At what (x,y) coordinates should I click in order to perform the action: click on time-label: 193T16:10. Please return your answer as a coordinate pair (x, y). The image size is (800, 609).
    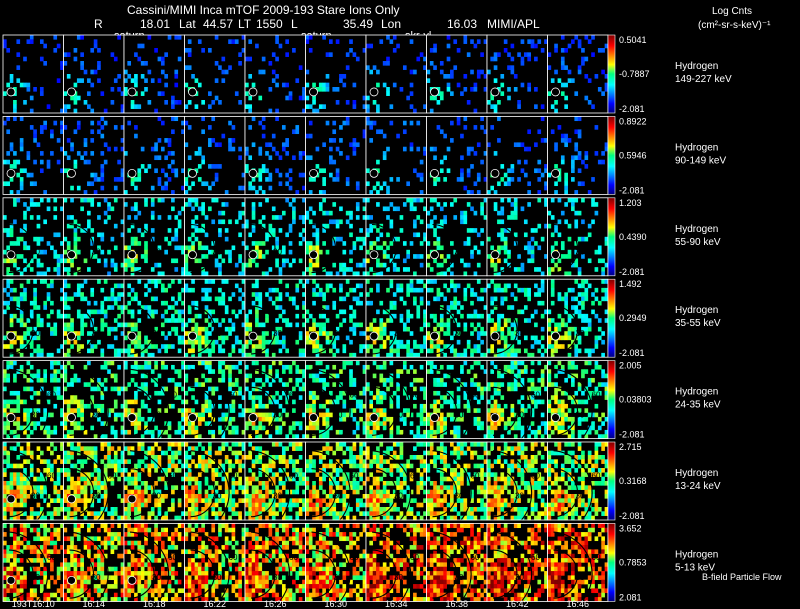
    Looking at the image, I should click on (33, 604).